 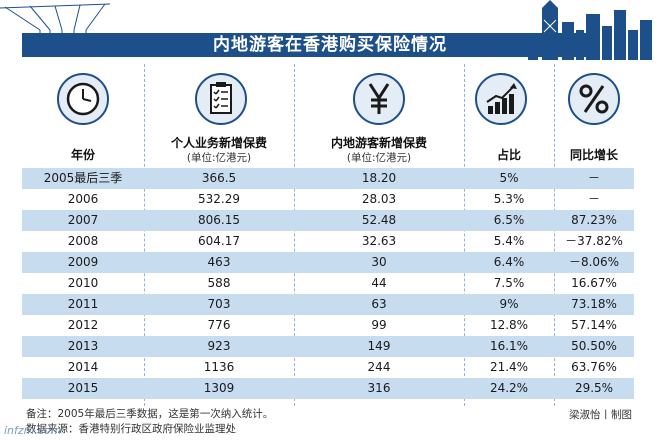 What do you see at coordinates (328, 304) in the screenshot?
I see `table-row: 2011 703 63 9% 73.18%` at bounding box center [328, 304].